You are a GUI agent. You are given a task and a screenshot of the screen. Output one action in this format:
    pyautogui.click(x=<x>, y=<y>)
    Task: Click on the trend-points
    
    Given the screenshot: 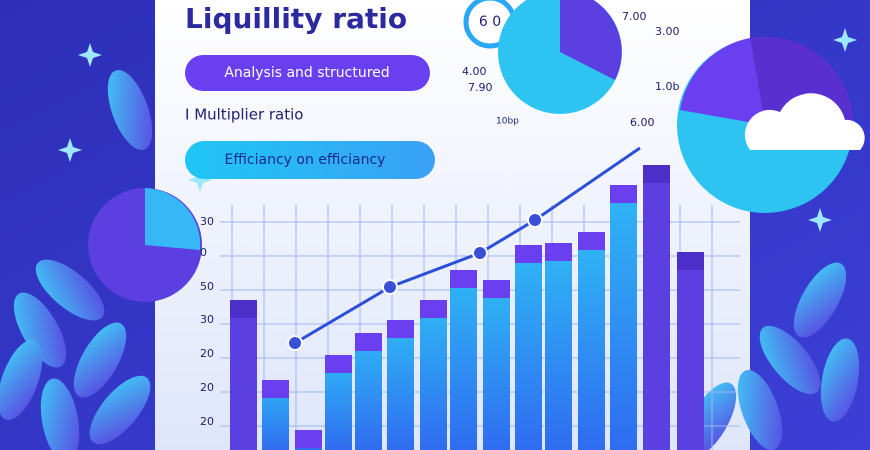 What is the action you would take?
    pyautogui.click(x=415, y=281)
    